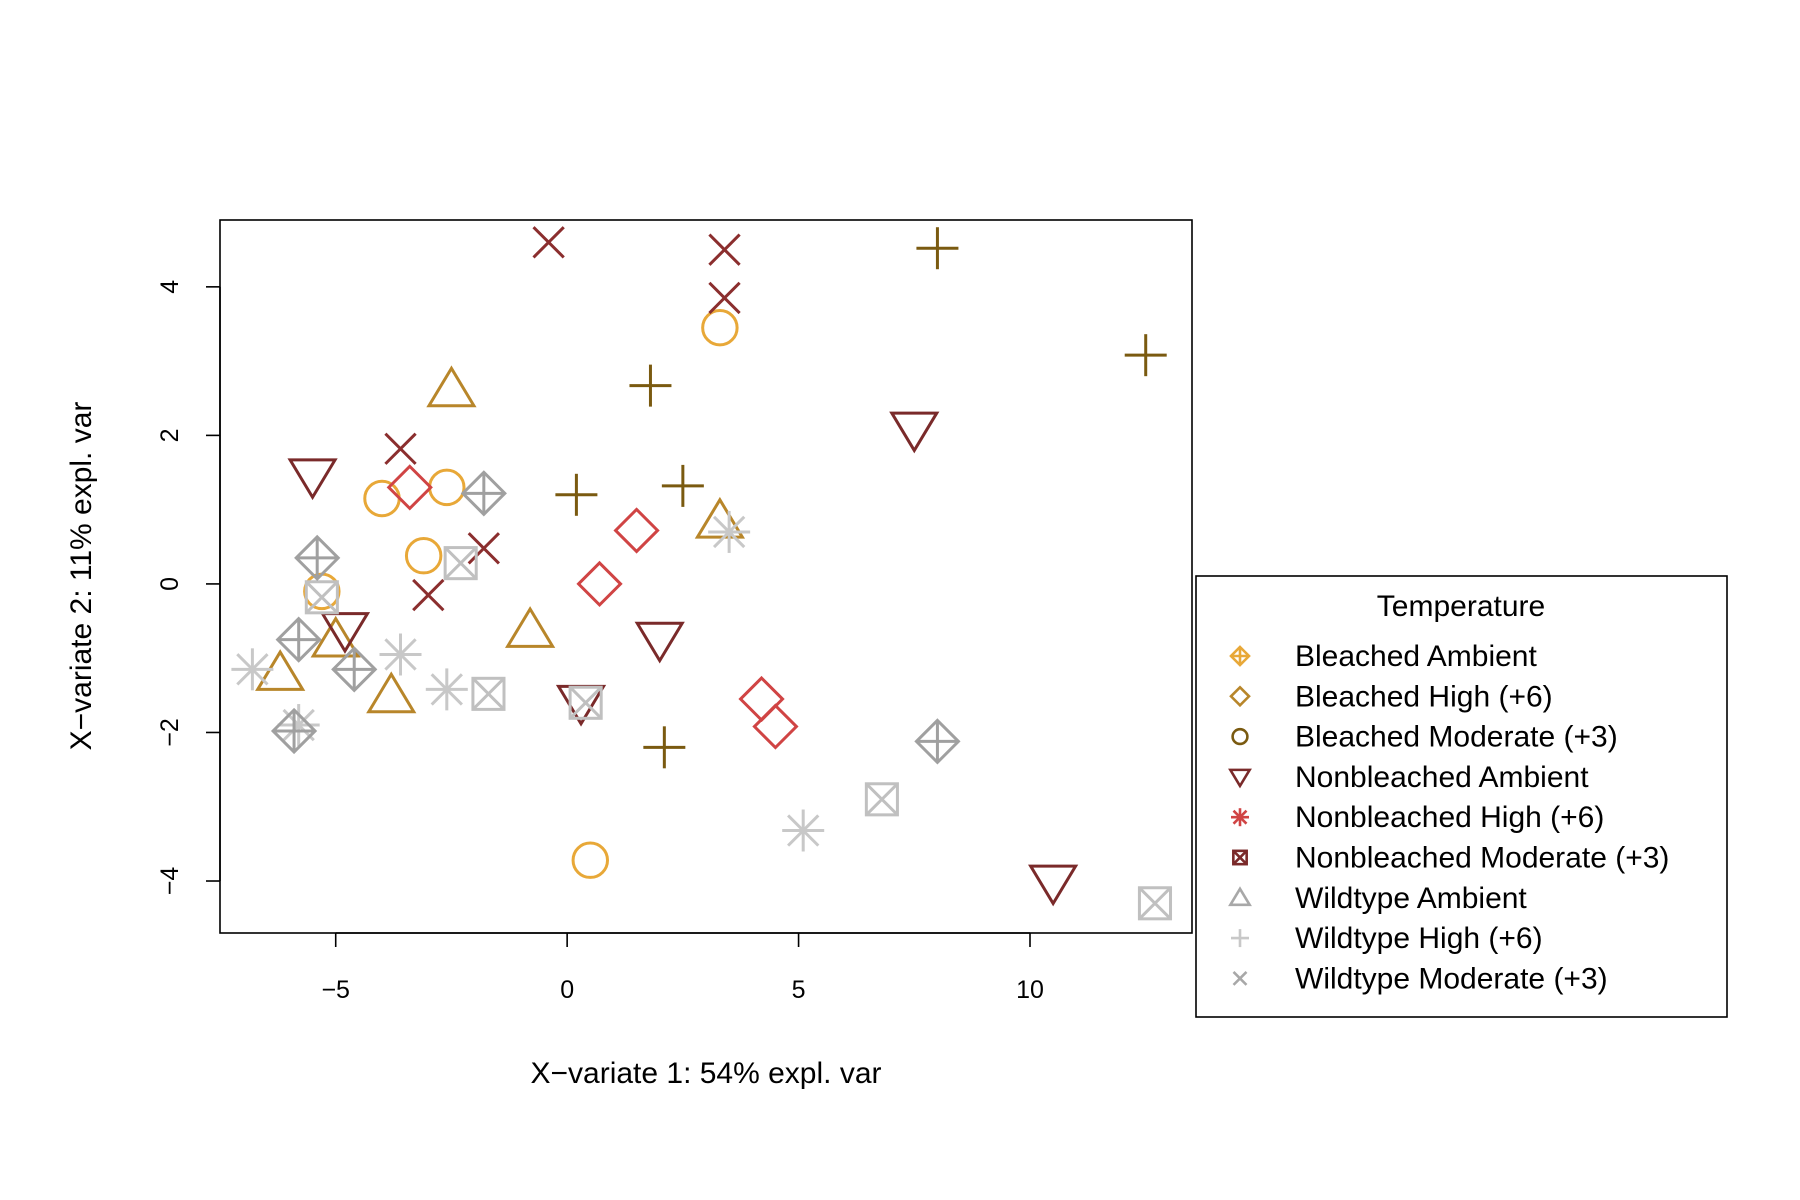 The image size is (1800, 1200). I want to click on legend-label: Bleached High (+6), so click(1424, 696).